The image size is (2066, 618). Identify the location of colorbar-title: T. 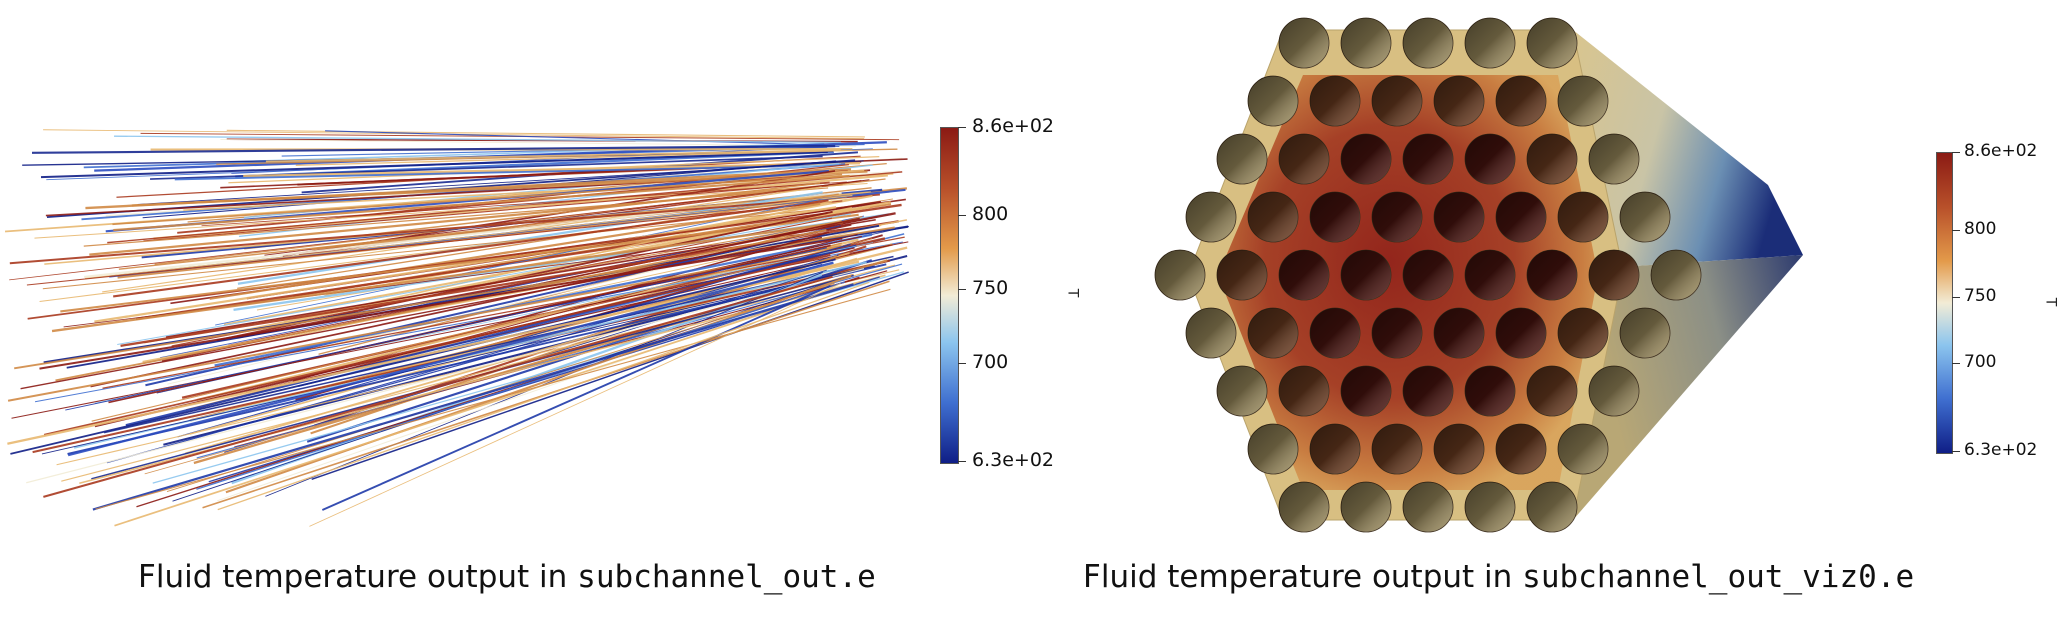
(2050, 302).